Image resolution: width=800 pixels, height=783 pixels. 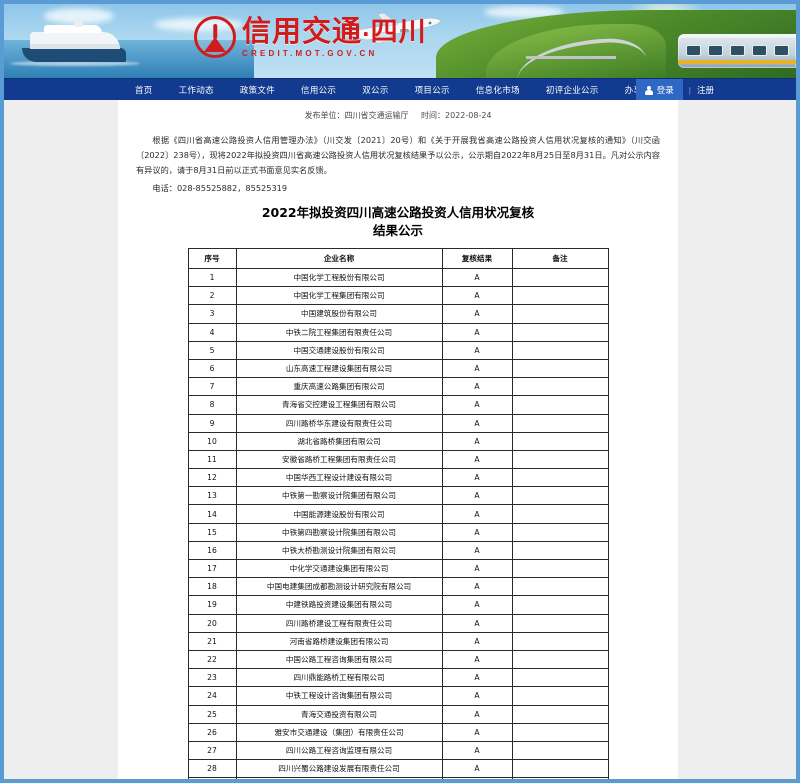 What do you see at coordinates (319, 90) in the screenshot?
I see `nav-item-credit-notice: 信用公示` at bounding box center [319, 90].